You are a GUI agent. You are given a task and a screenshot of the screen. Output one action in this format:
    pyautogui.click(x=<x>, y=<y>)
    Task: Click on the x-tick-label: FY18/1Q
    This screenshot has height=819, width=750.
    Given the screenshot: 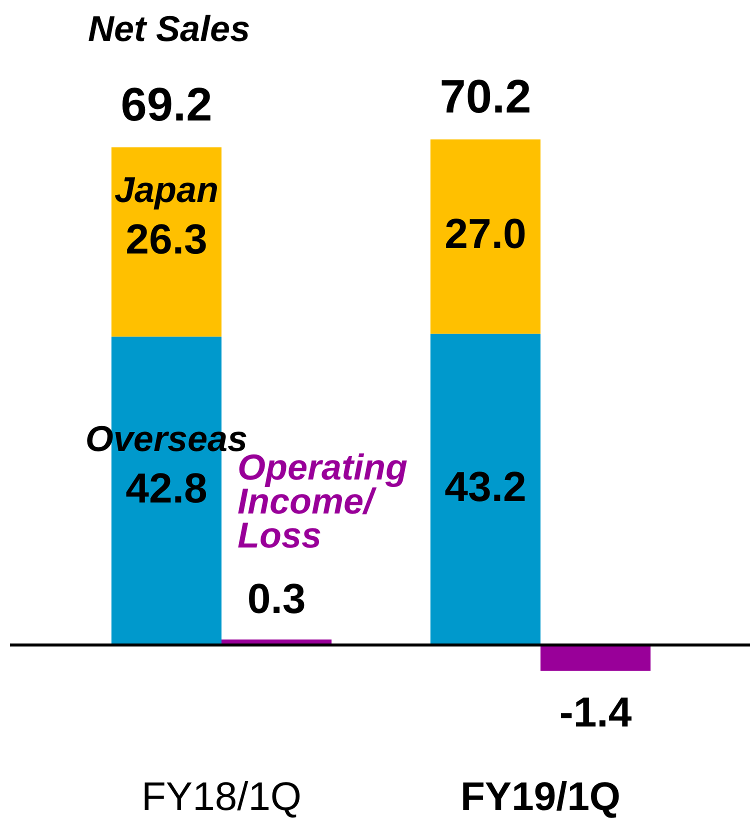 What is the action you would take?
    pyautogui.click(x=221, y=797)
    